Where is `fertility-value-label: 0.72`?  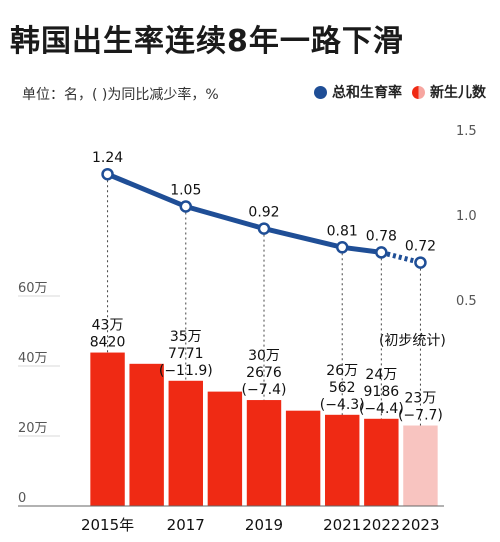 fertility-value-label: 0.72 is located at coordinates (420, 247).